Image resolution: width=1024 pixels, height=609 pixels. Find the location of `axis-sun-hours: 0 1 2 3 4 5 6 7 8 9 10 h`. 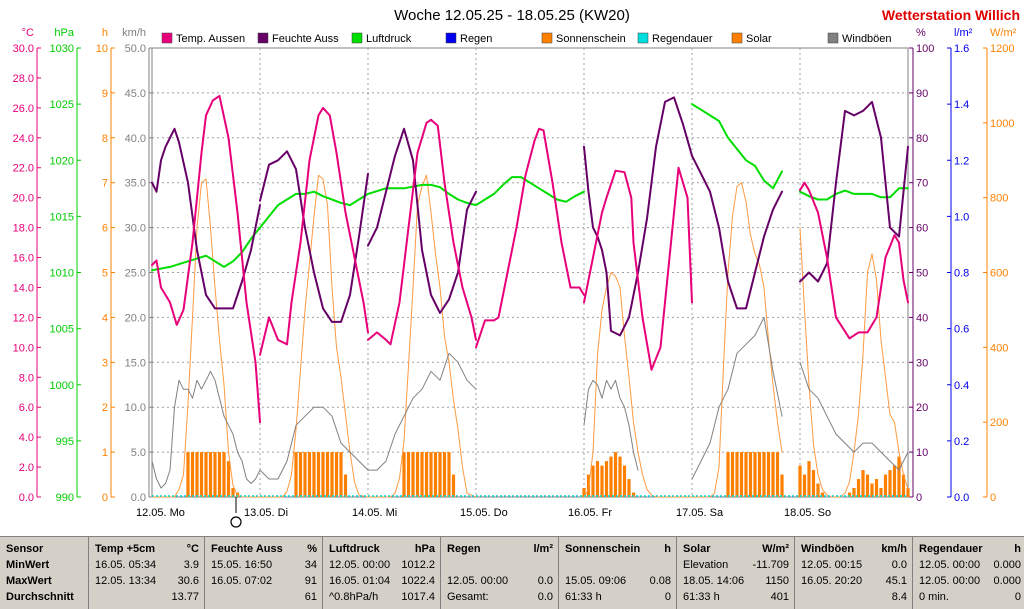

axis-sun-hours: 0 1 2 3 4 5 6 7 8 9 10 h is located at coordinates (105, 265).